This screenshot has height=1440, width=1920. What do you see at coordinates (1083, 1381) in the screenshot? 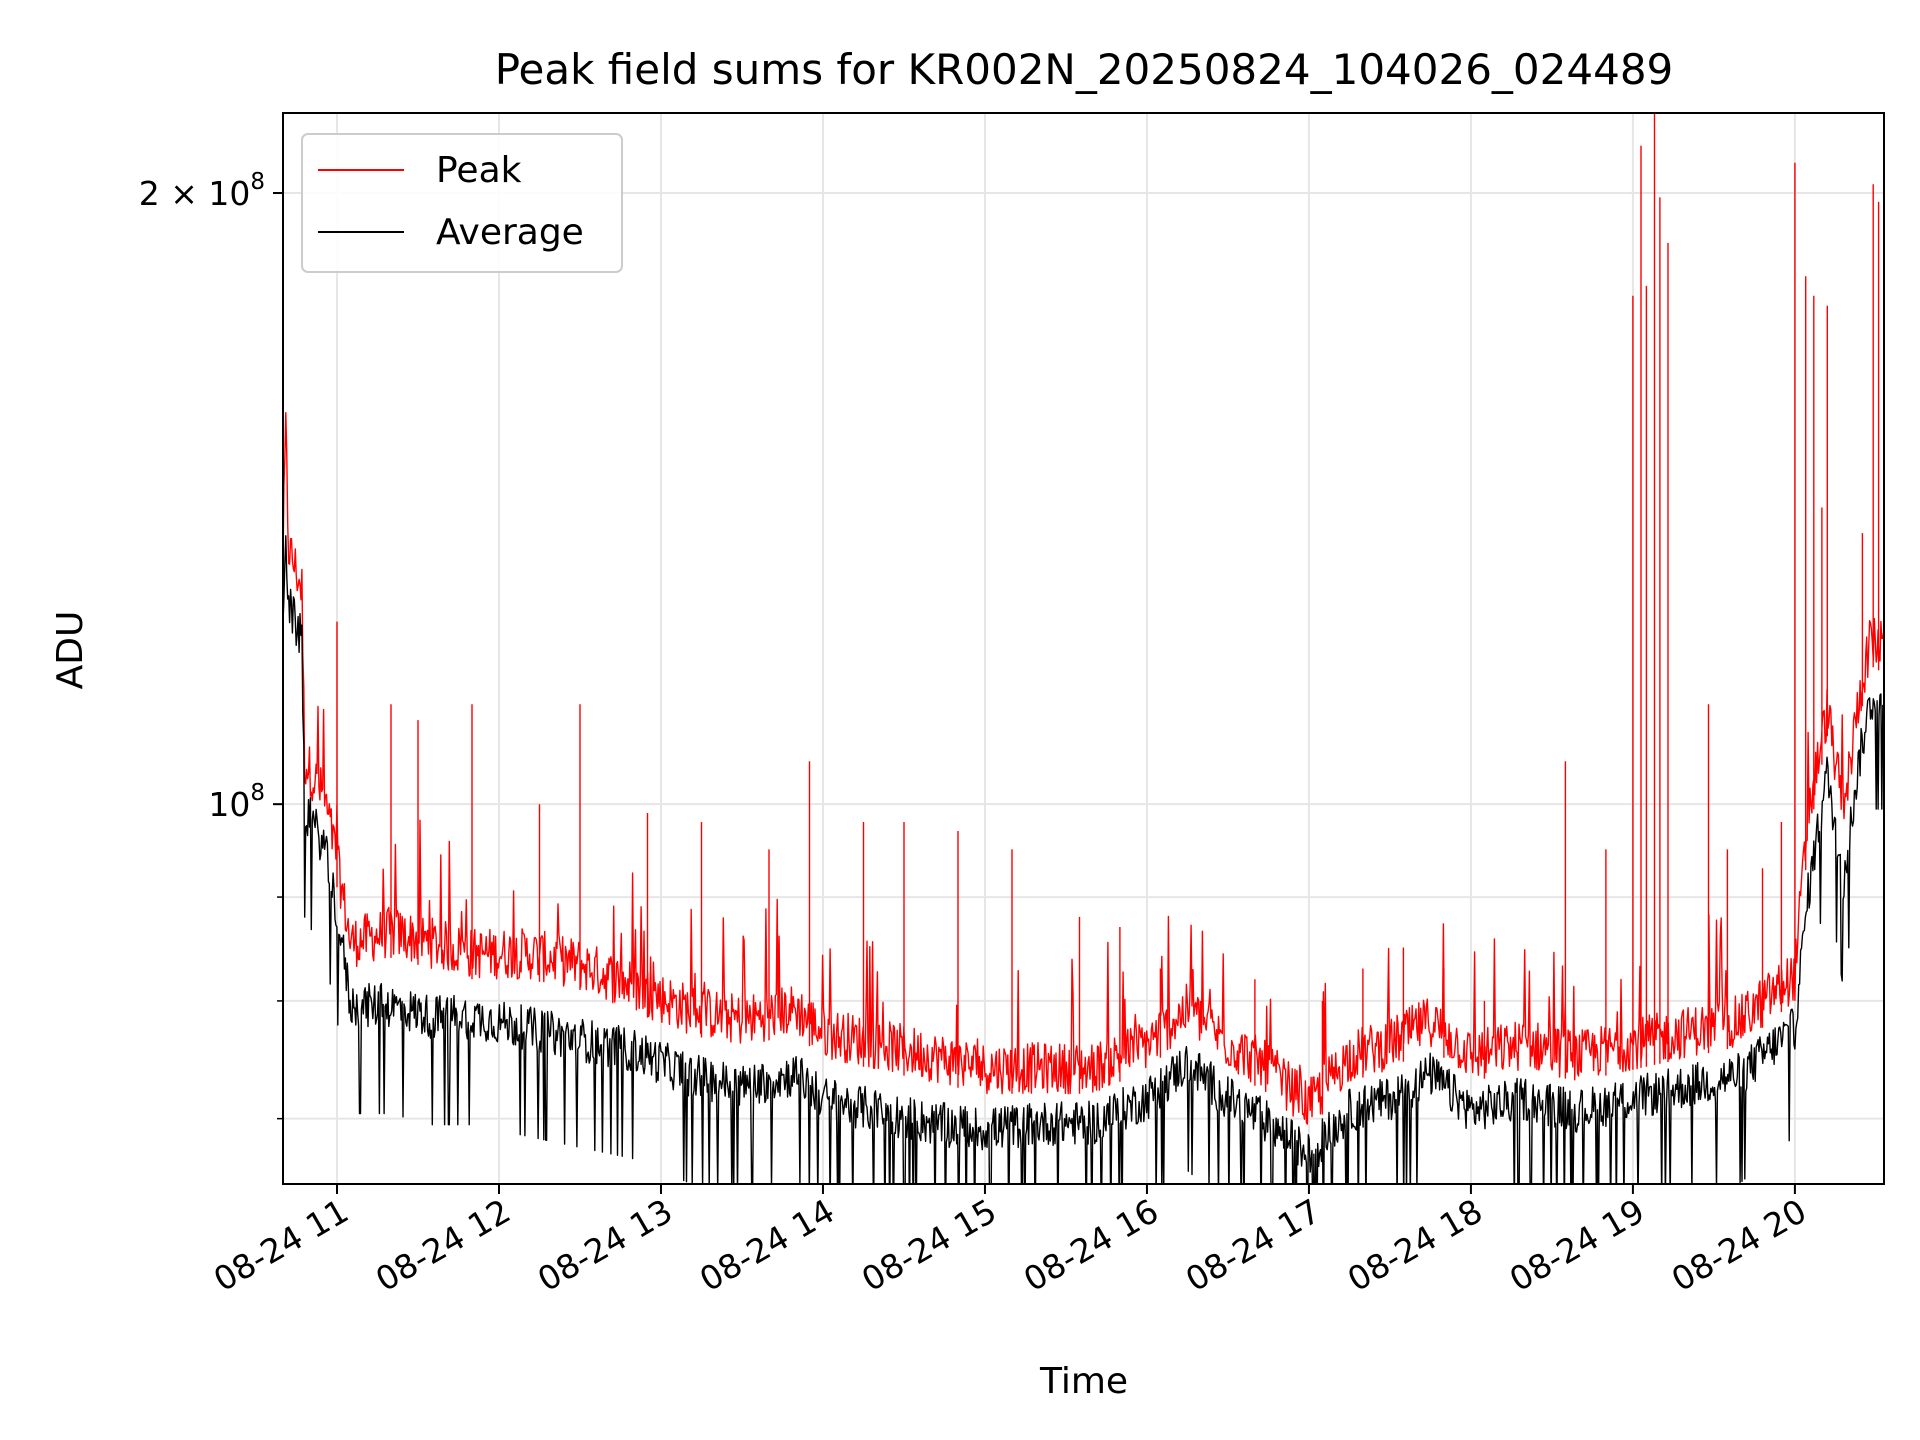
I see `x-axis-label: Time` at bounding box center [1083, 1381].